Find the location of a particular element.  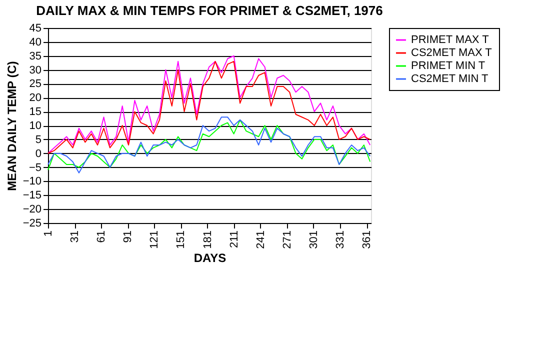

x-tick-label: 31 is located at coordinates (75, 236).